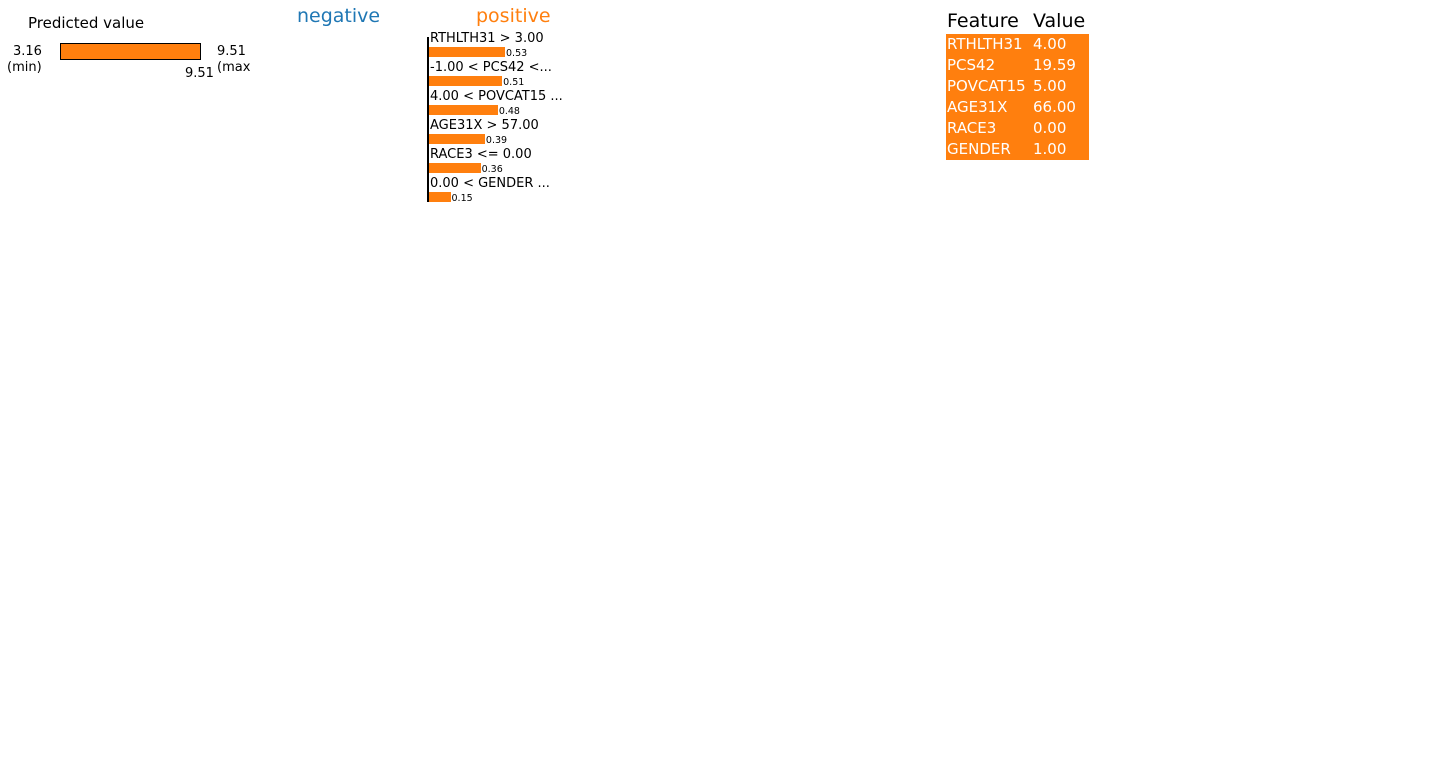  I want to click on feature-label: RACE3 <= 0.00, so click(481, 154).